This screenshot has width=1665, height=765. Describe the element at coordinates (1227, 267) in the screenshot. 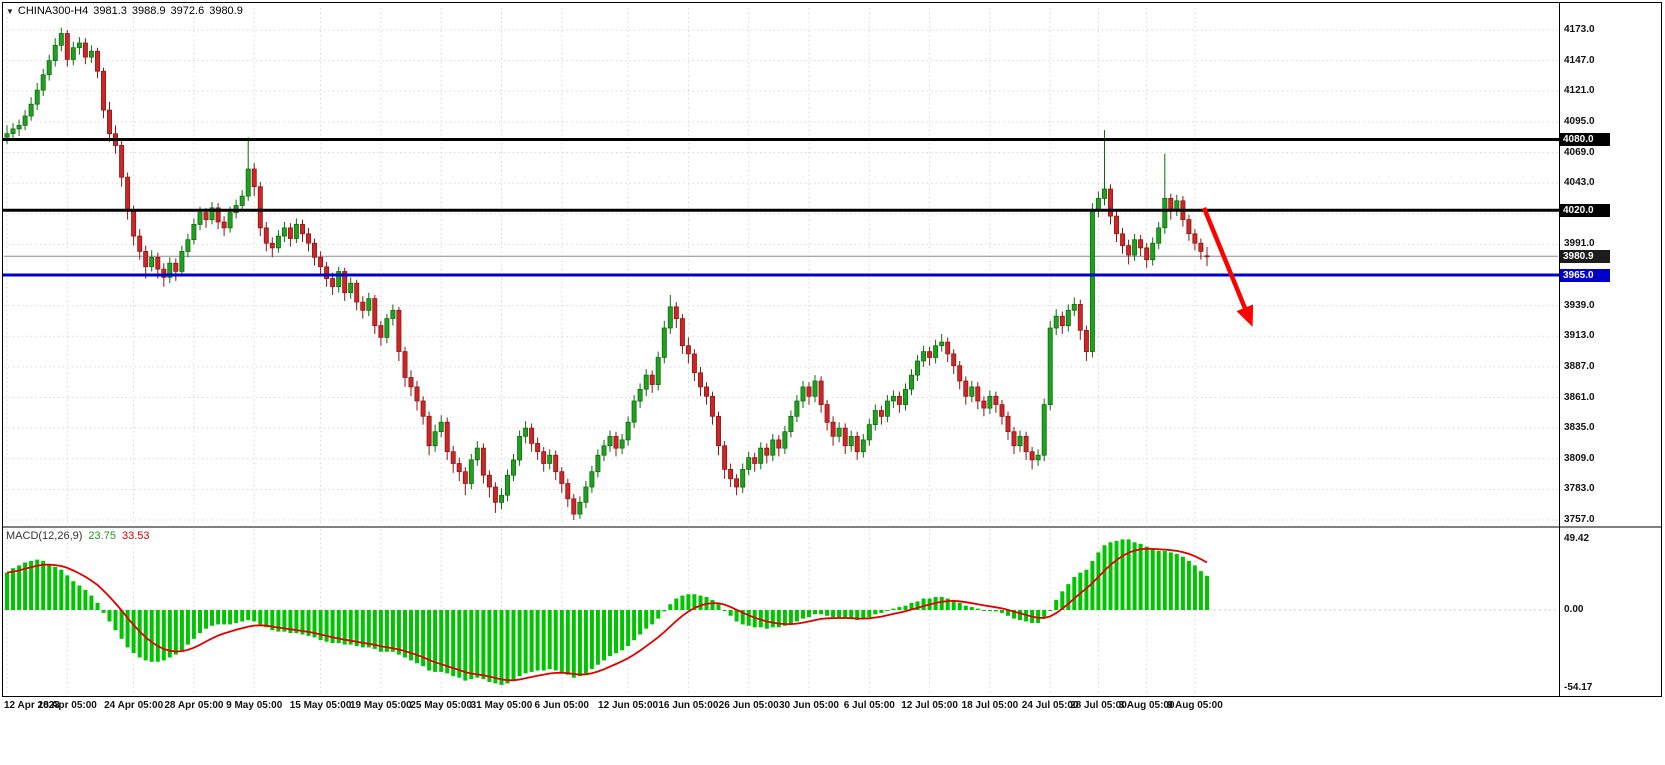

I see `arrow-annotation` at that location.